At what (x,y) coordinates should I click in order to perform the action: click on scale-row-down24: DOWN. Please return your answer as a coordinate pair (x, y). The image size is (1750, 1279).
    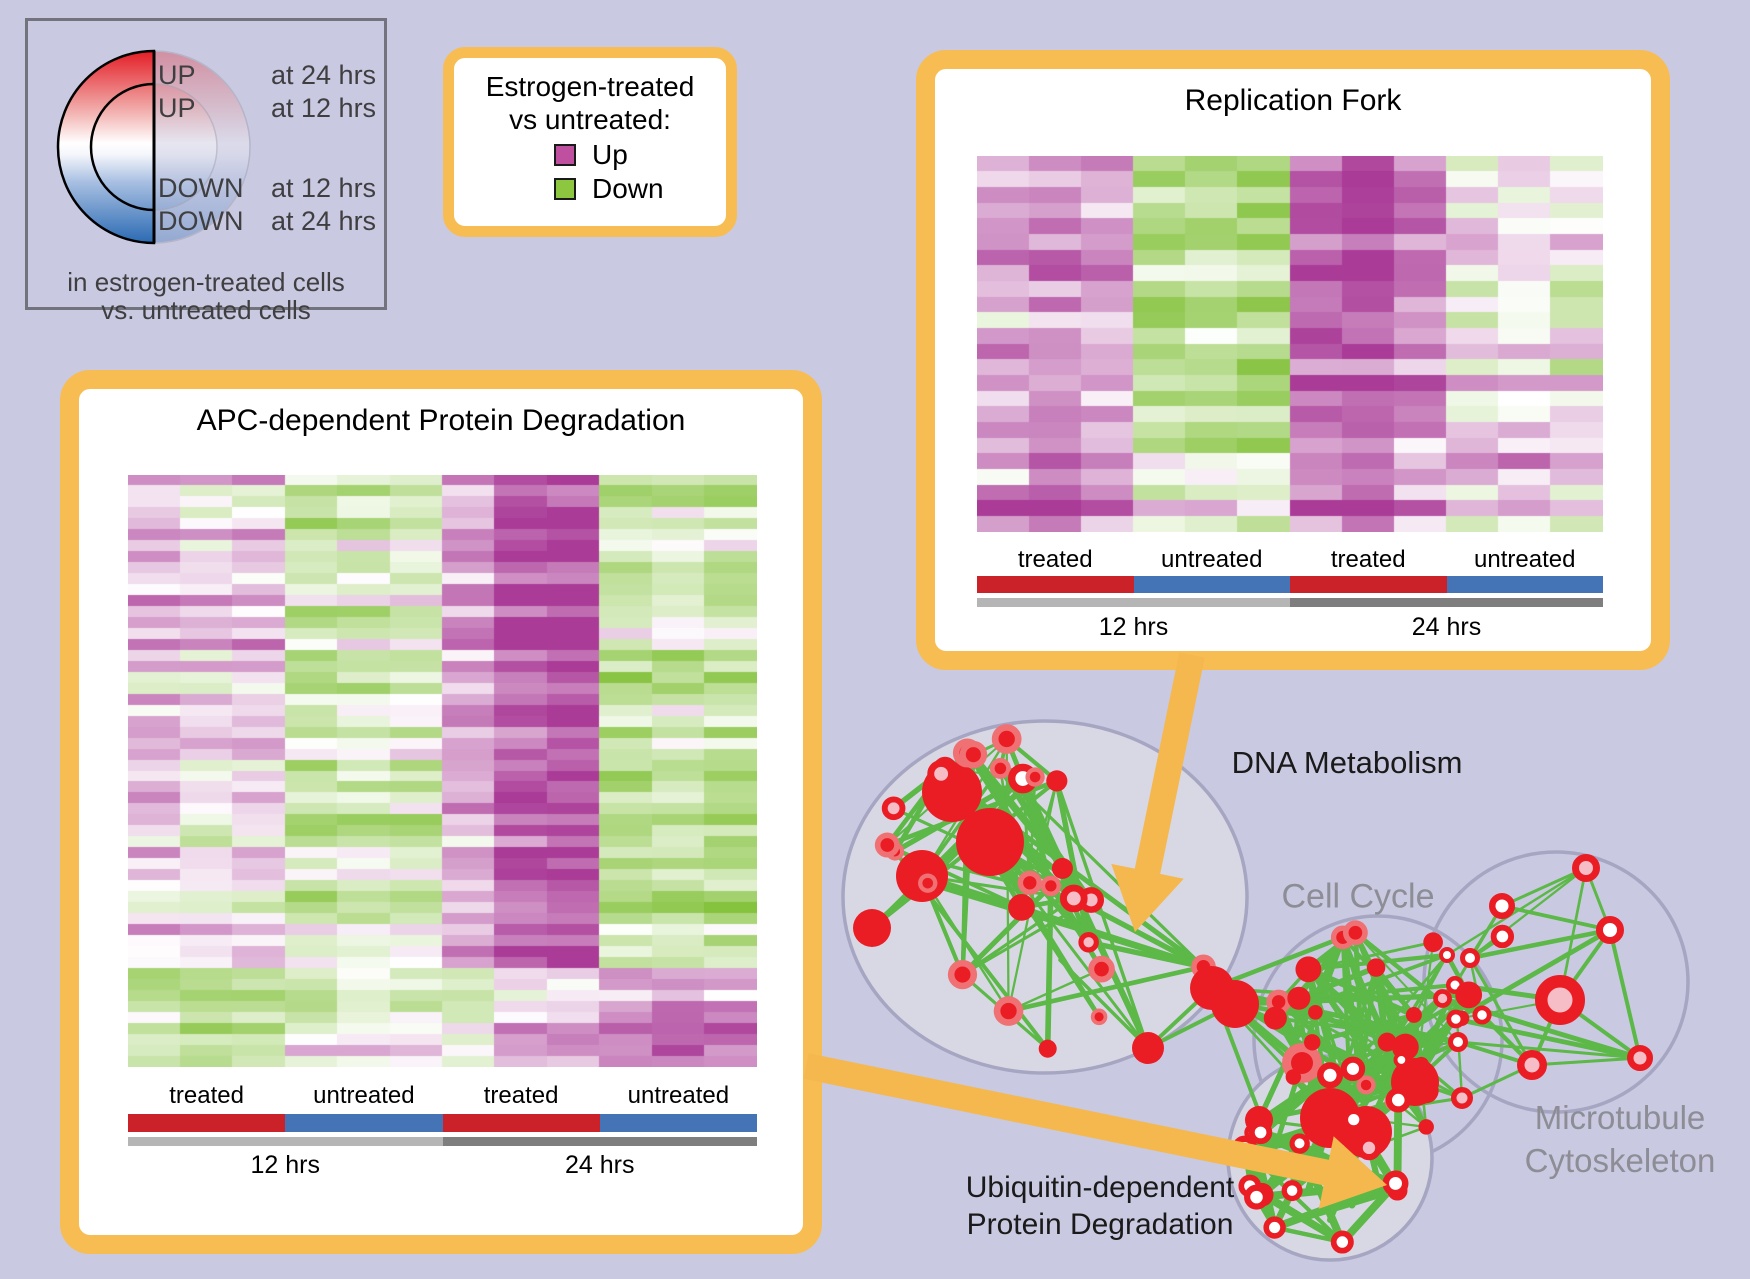
    Looking at the image, I should click on (201, 221).